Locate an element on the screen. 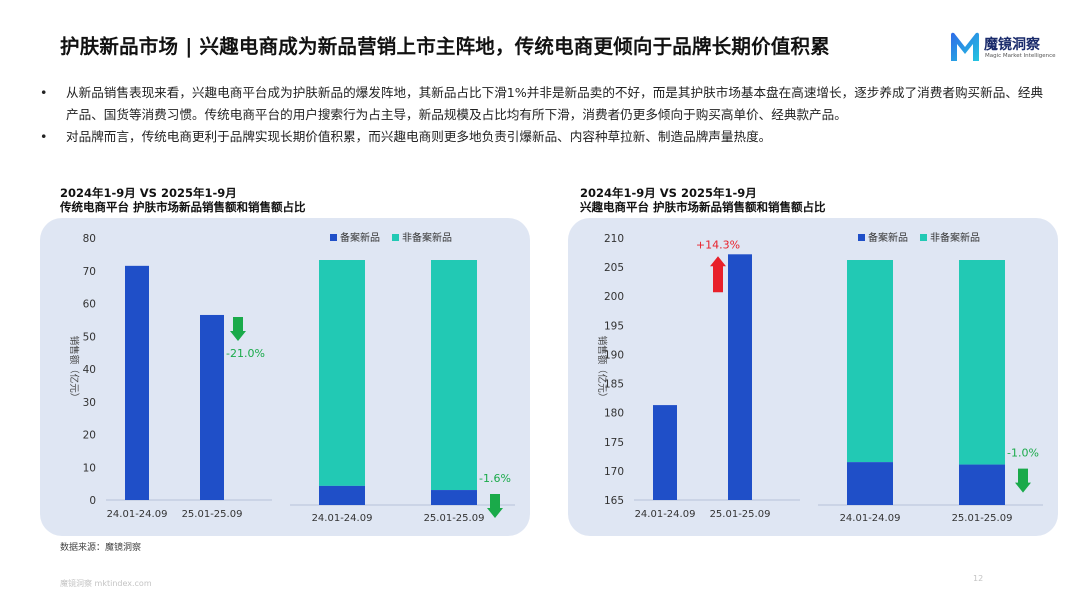 The height and width of the screenshot is (608, 1080). y-tick-label: 60 is located at coordinates (89, 305).